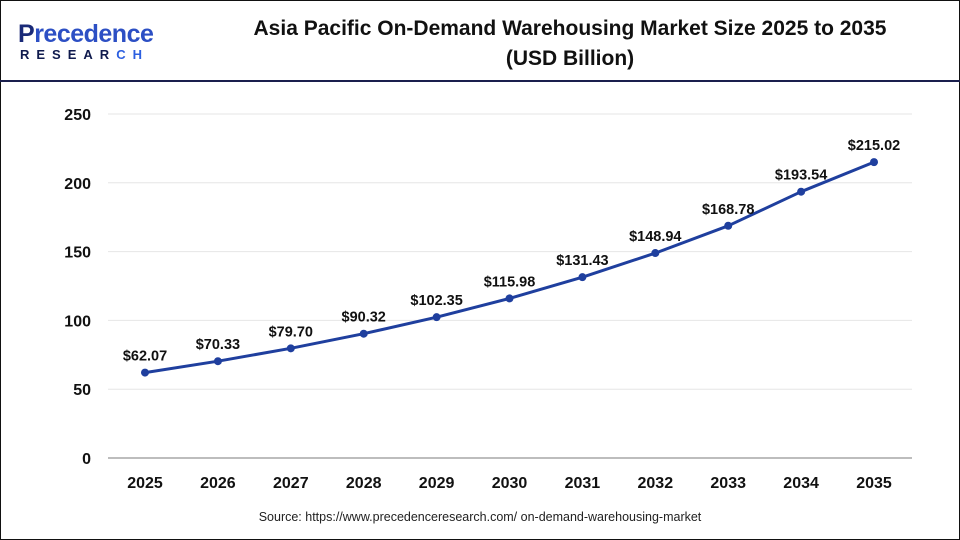  What do you see at coordinates (801, 483) in the screenshot?
I see `x-tick-label: 2034` at bounding box center [801, 483].